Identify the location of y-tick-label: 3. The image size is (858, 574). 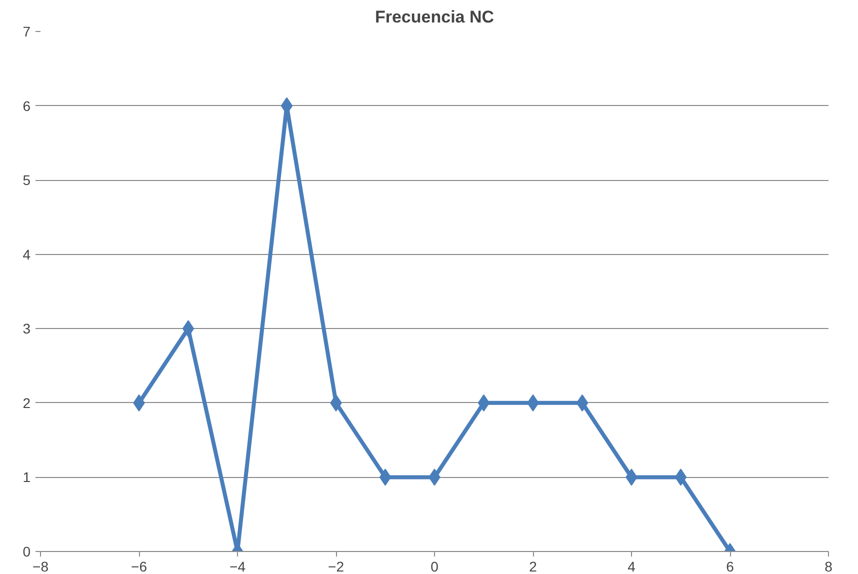
(26, 328).